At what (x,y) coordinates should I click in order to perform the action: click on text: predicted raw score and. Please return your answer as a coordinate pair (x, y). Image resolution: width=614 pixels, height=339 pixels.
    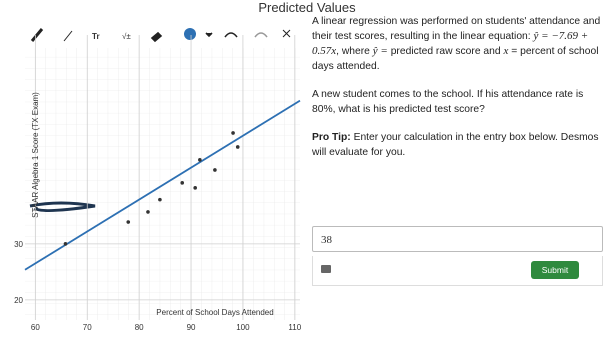
    Looking at the image, I should click on (445, 51).